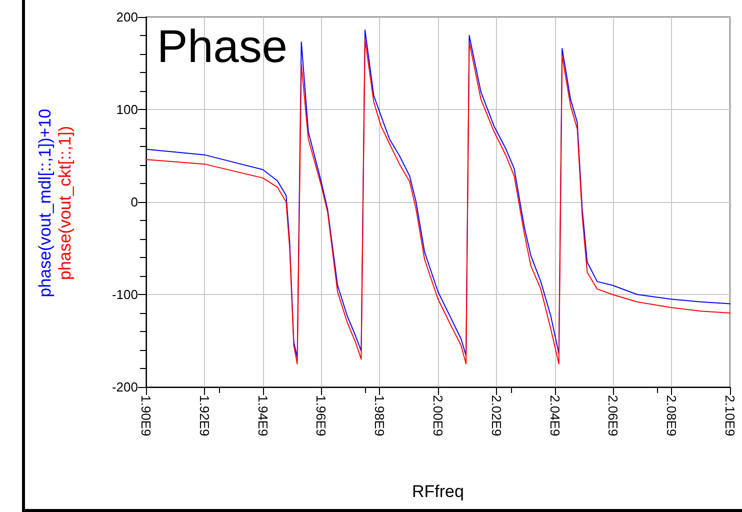  I want to click on x-tick-label: 2.00E9, so click(438, 415).